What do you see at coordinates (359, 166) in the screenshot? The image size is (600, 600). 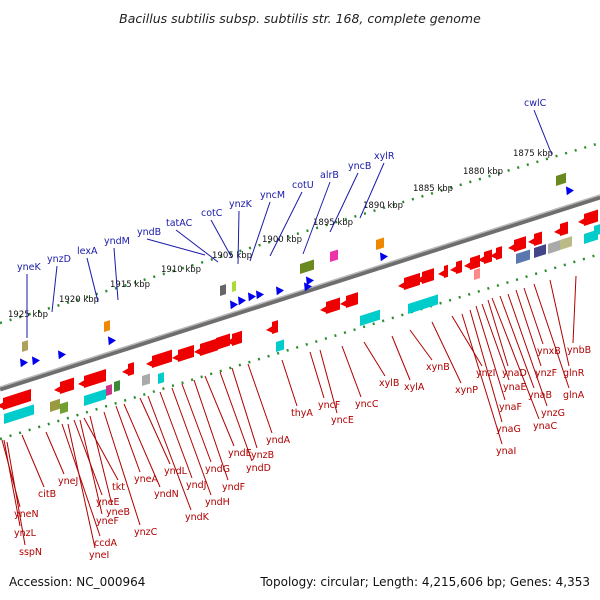 I see `gene-label-yncb: yncB` at bounding box center [359, 166].